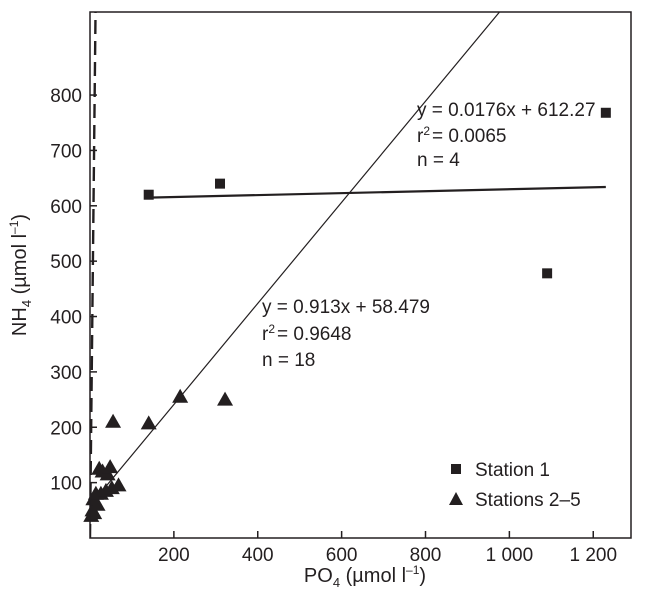  I want to click on legend-label-stations-2-5: Stations 2–5, so click(528, 500).